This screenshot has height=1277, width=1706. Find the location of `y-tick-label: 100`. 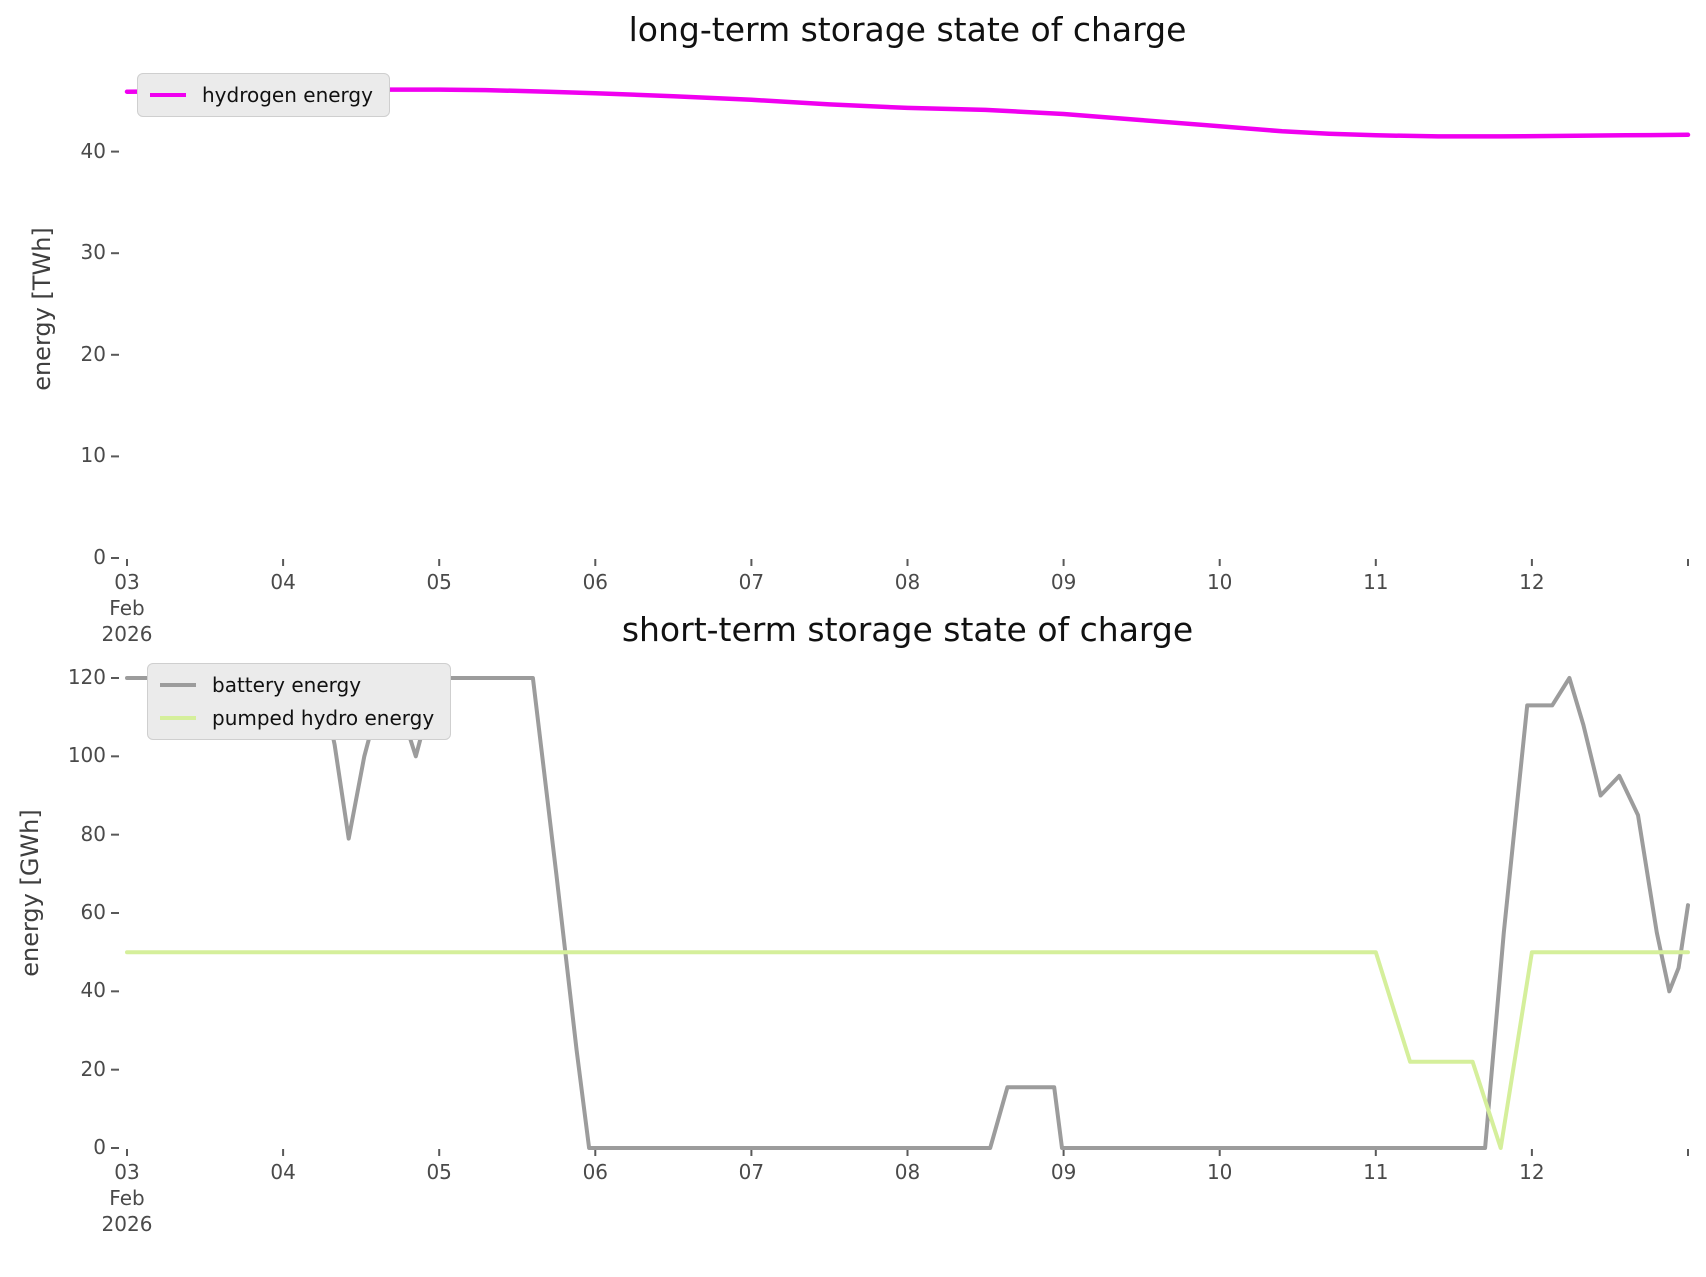

y-tick-label: 100 is located at coordinates (86, 755).